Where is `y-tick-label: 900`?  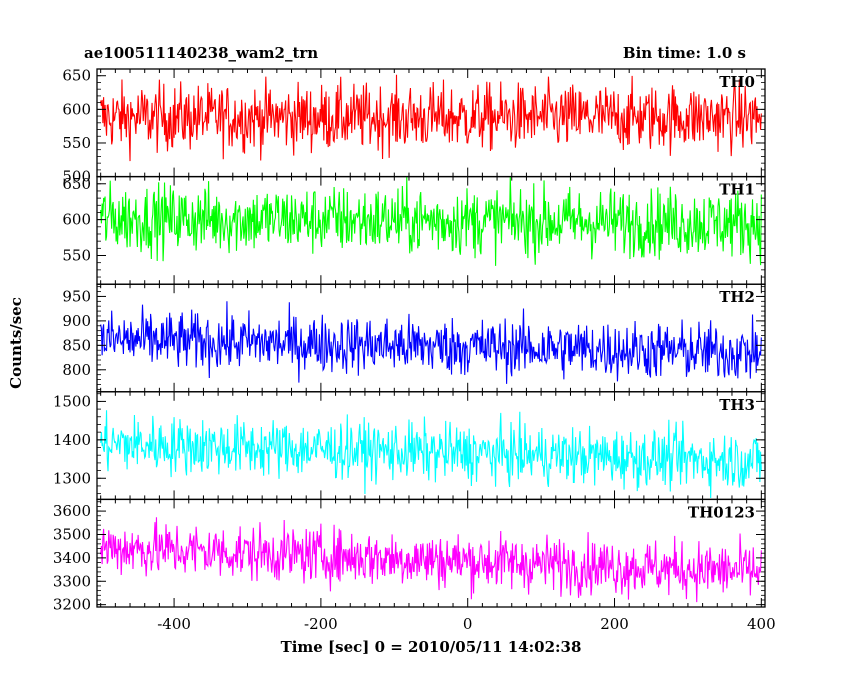
y-tick-label: 900 is located at coordinates (76, 321).